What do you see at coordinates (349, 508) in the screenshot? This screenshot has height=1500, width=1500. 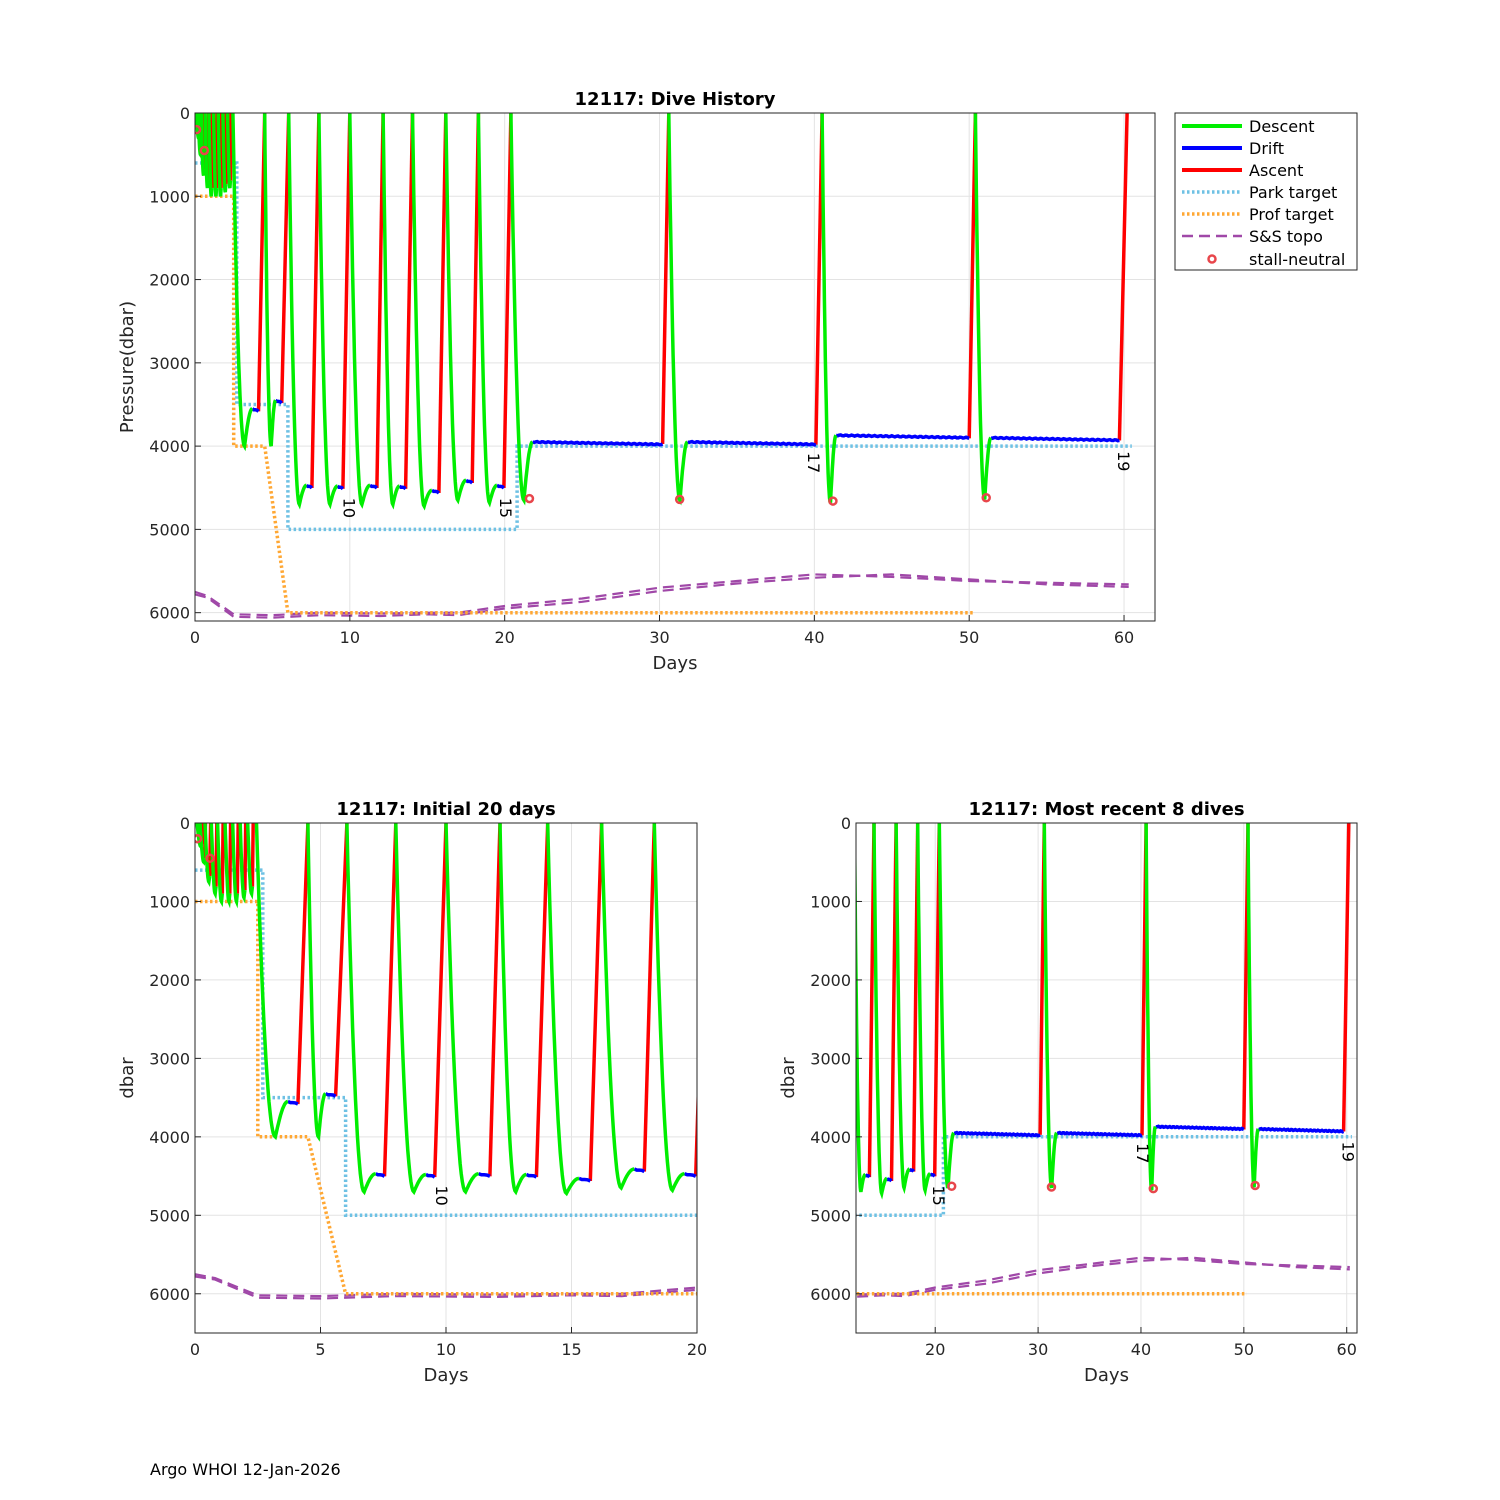 I see `dive-label-10: 10` at bounding box center [349, 508].